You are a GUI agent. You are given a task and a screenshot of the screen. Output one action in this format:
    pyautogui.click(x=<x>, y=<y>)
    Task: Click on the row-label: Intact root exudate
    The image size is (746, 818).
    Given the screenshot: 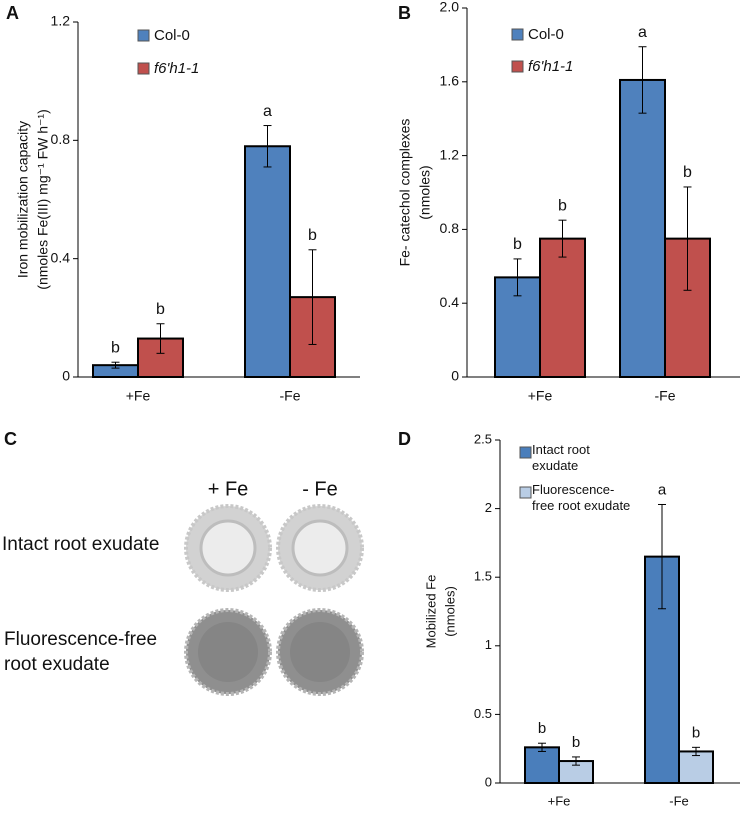 What is the action you would take?
    pyautogui.click(x=80, y=544)
    